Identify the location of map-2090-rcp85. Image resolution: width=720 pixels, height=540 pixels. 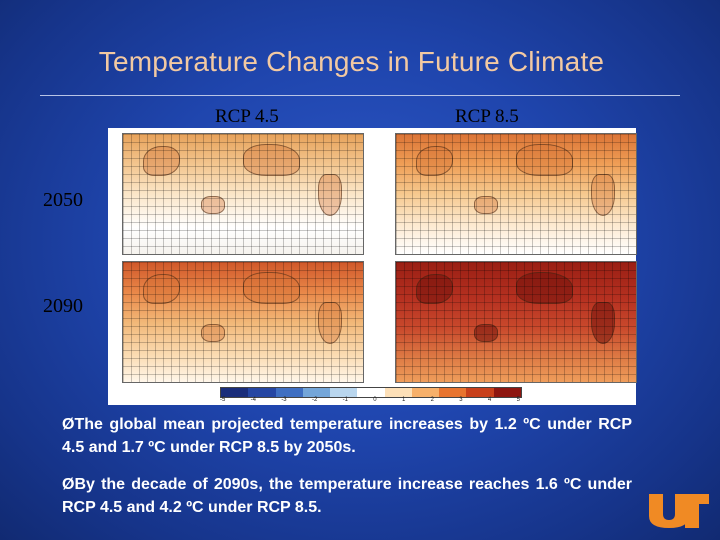
(516, 322).